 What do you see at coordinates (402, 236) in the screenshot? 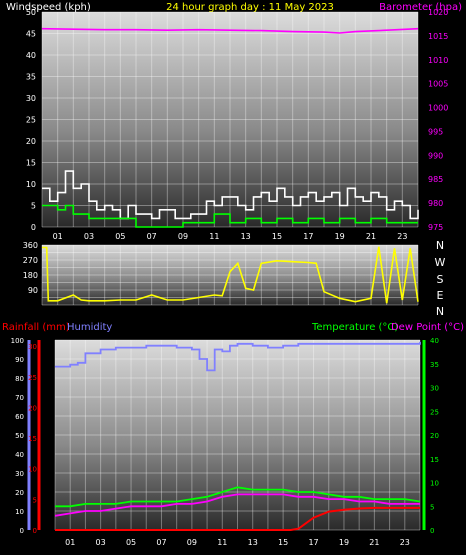
I see `wind-x-tick-label: 23` at bounding box center [402, 236].